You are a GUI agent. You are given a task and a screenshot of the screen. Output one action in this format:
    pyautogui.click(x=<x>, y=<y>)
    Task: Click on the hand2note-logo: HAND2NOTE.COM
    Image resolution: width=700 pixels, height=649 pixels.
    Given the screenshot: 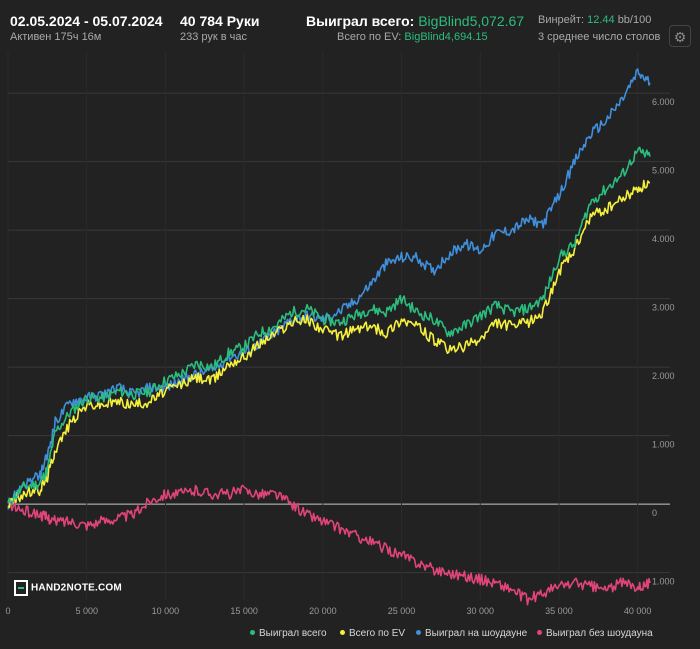 What is the action you would take?
    pyautogui.click(x=68, y=588)
    